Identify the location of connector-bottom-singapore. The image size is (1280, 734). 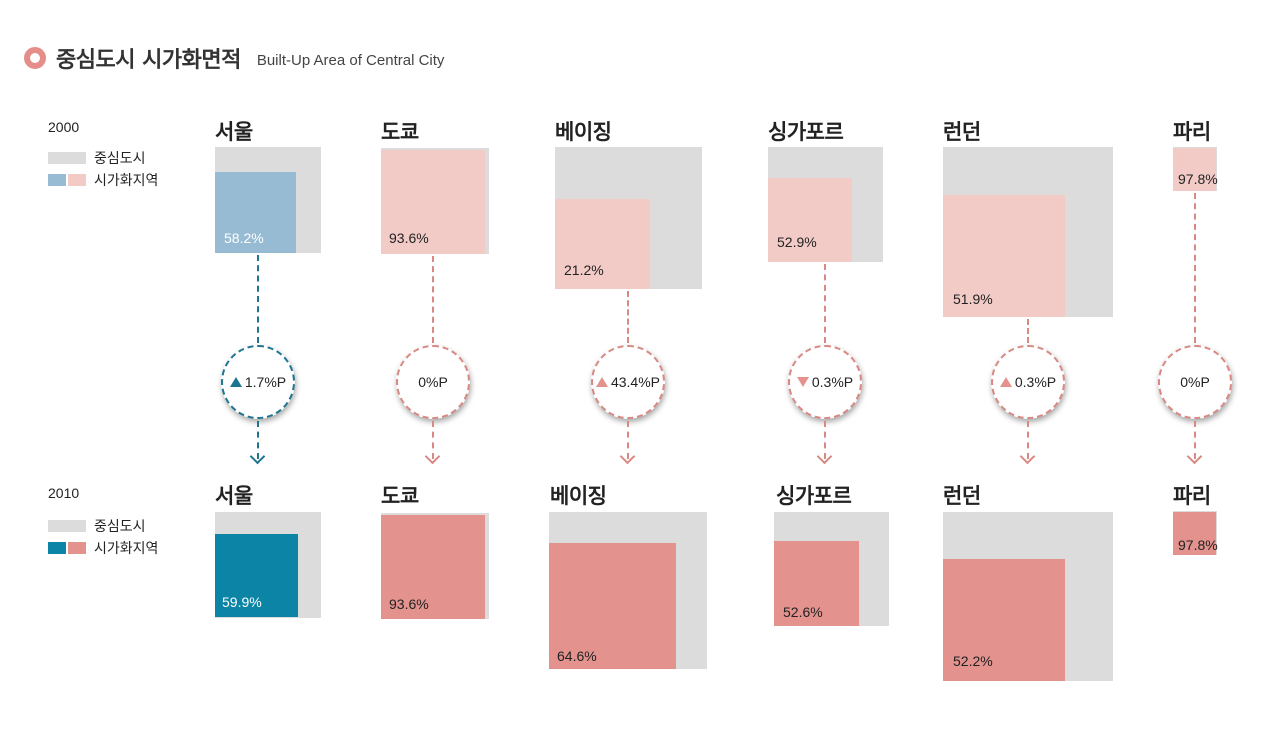
(825, 440).